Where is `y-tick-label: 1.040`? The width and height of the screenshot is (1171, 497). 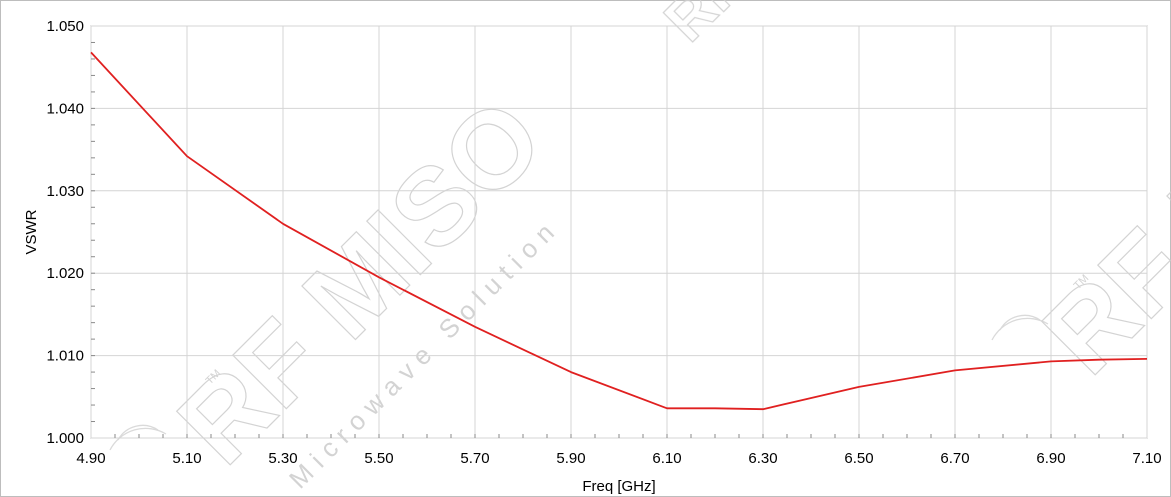 y-tick-label: 1.040 is located at coordinates (65, 108).